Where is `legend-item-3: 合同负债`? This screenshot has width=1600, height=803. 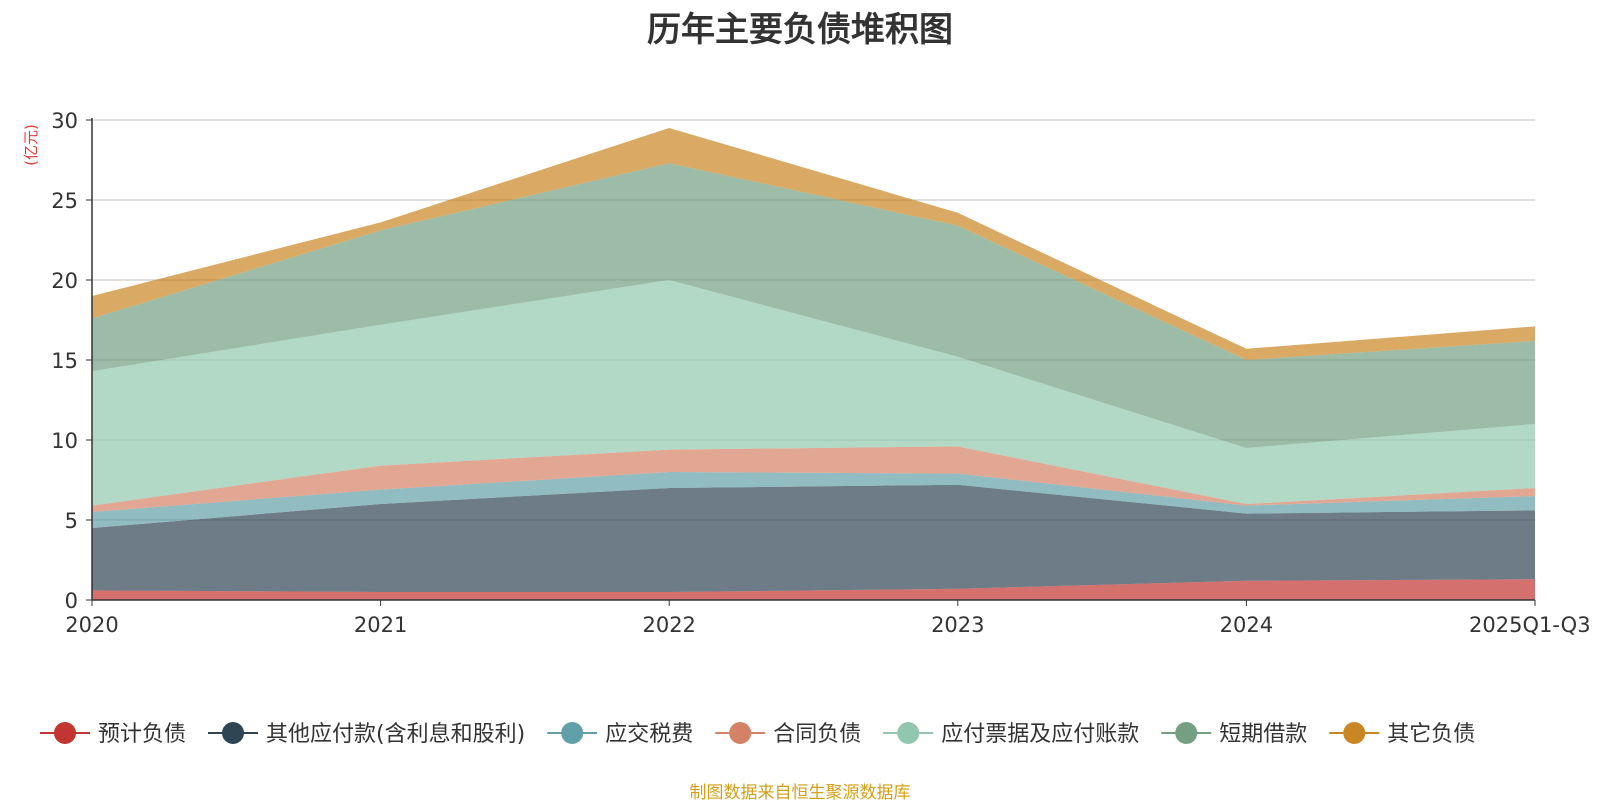
legend-item-3: 合同负债 is located at coordinates (788, 734).